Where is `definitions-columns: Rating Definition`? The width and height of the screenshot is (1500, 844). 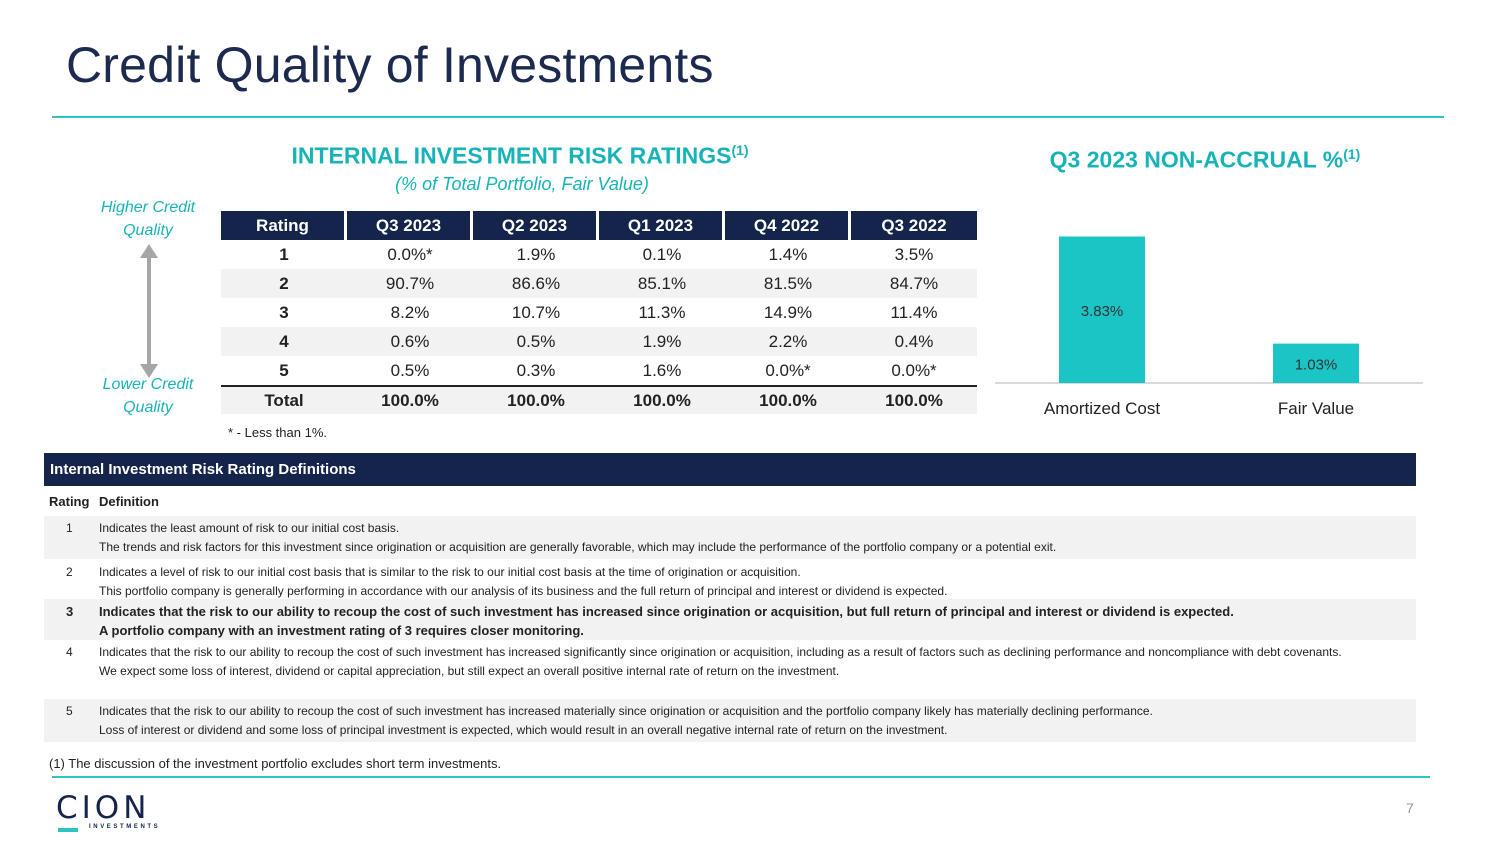 definitions-columns: Rating Definition is located at coordinates (104, 501).